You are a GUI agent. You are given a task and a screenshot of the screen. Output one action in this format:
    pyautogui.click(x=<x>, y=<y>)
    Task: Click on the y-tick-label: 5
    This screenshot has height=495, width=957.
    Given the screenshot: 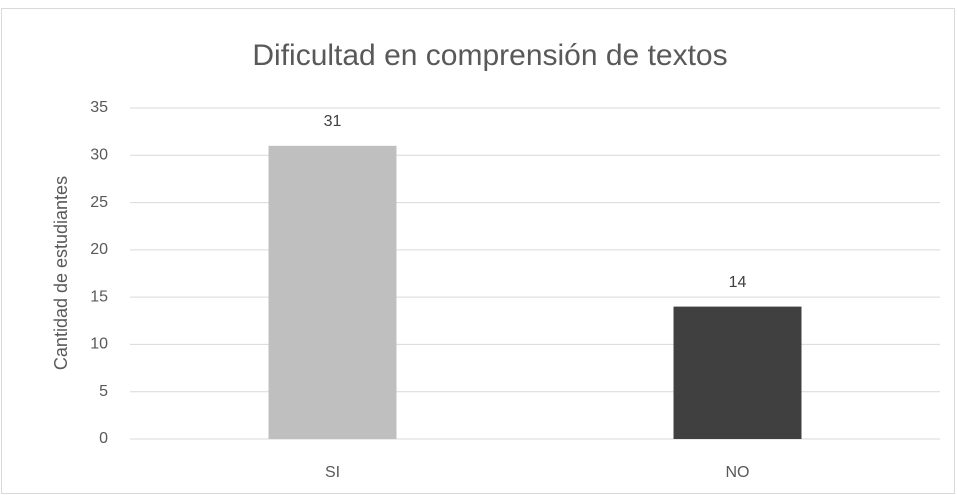 What is the action you would take?
    pyautogui.click(x=103, y=391)
    